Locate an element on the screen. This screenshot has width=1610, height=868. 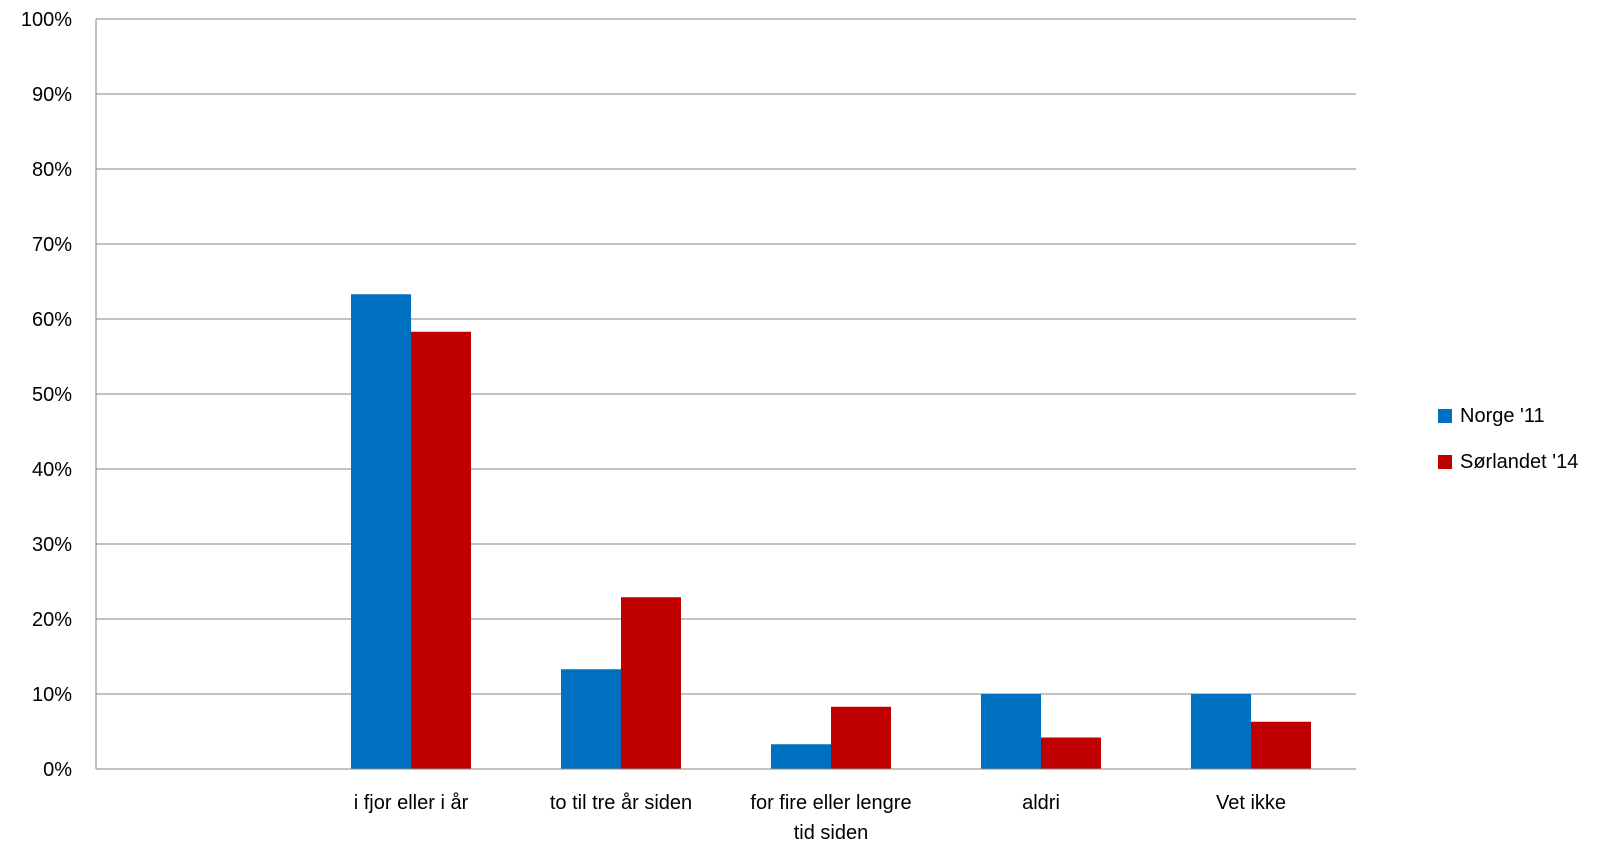
y-axis-tick-labels: 0% 10% 20% 30% 40% 50% 60% 70% 80% 90% 100% is located at coordinates (46, 395).